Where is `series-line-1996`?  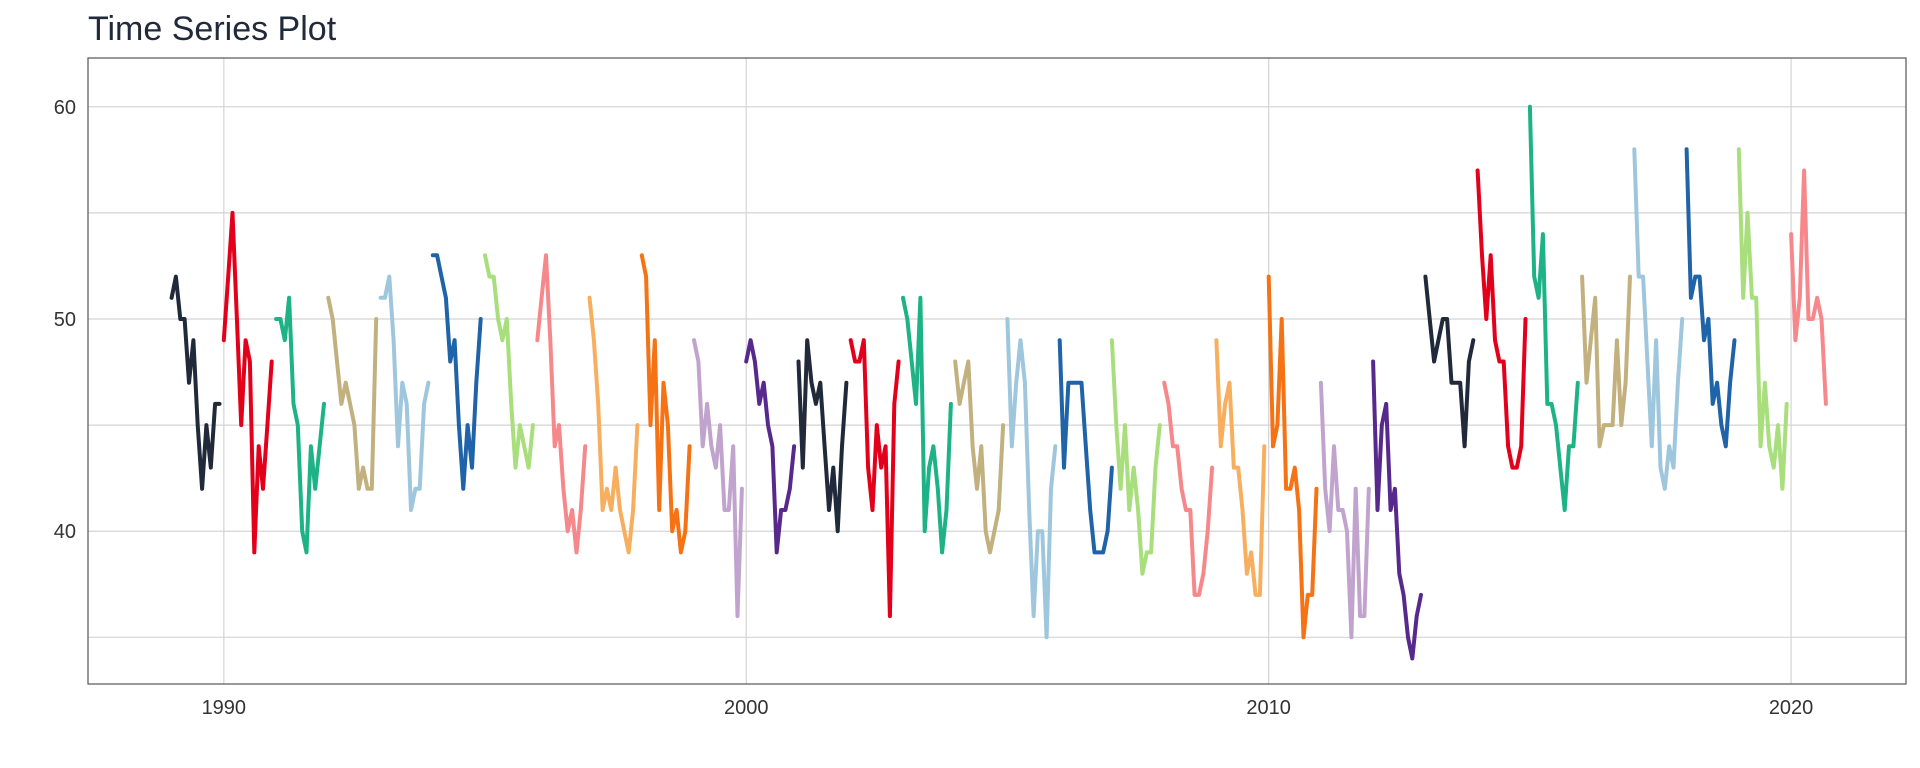 series-line-1996 is located at coordinates (561, 404).